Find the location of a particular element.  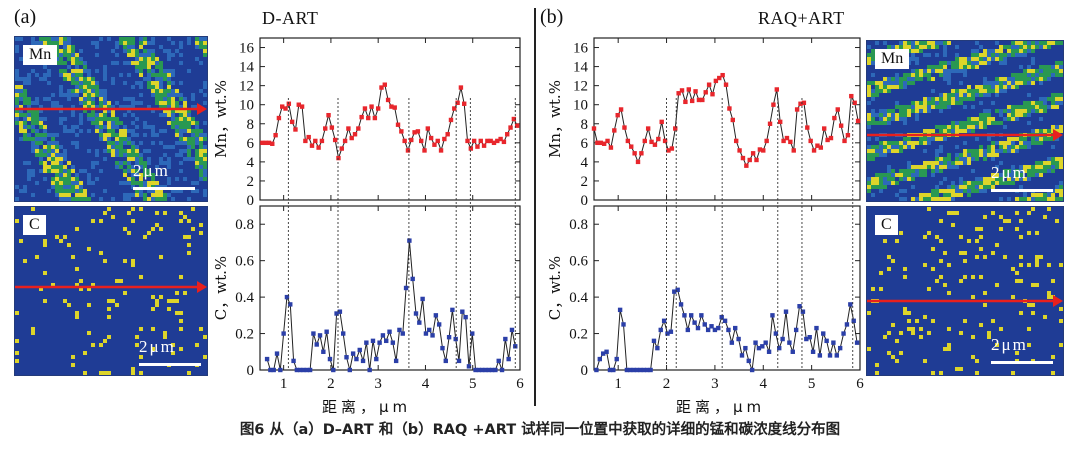

map-a-c-scale-bar is located at coordinates (170, 364).